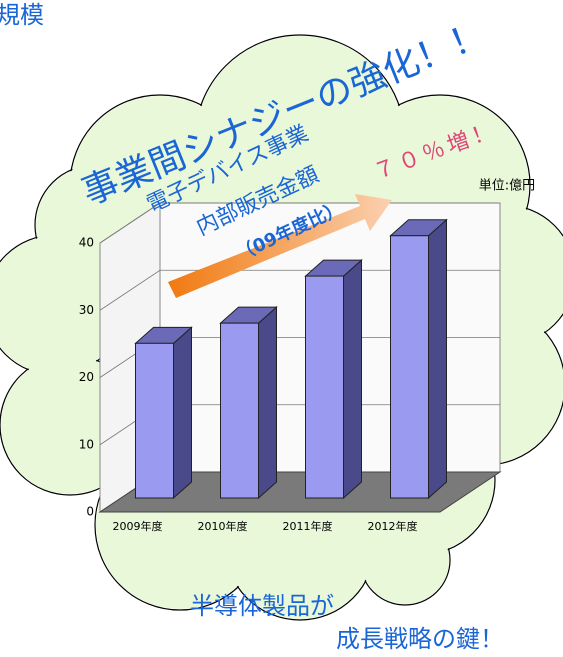  What do you see at coordinates (86, 310) in the screenshot?
I see `y-tick-label: 30` at bounding box center [86, 310].